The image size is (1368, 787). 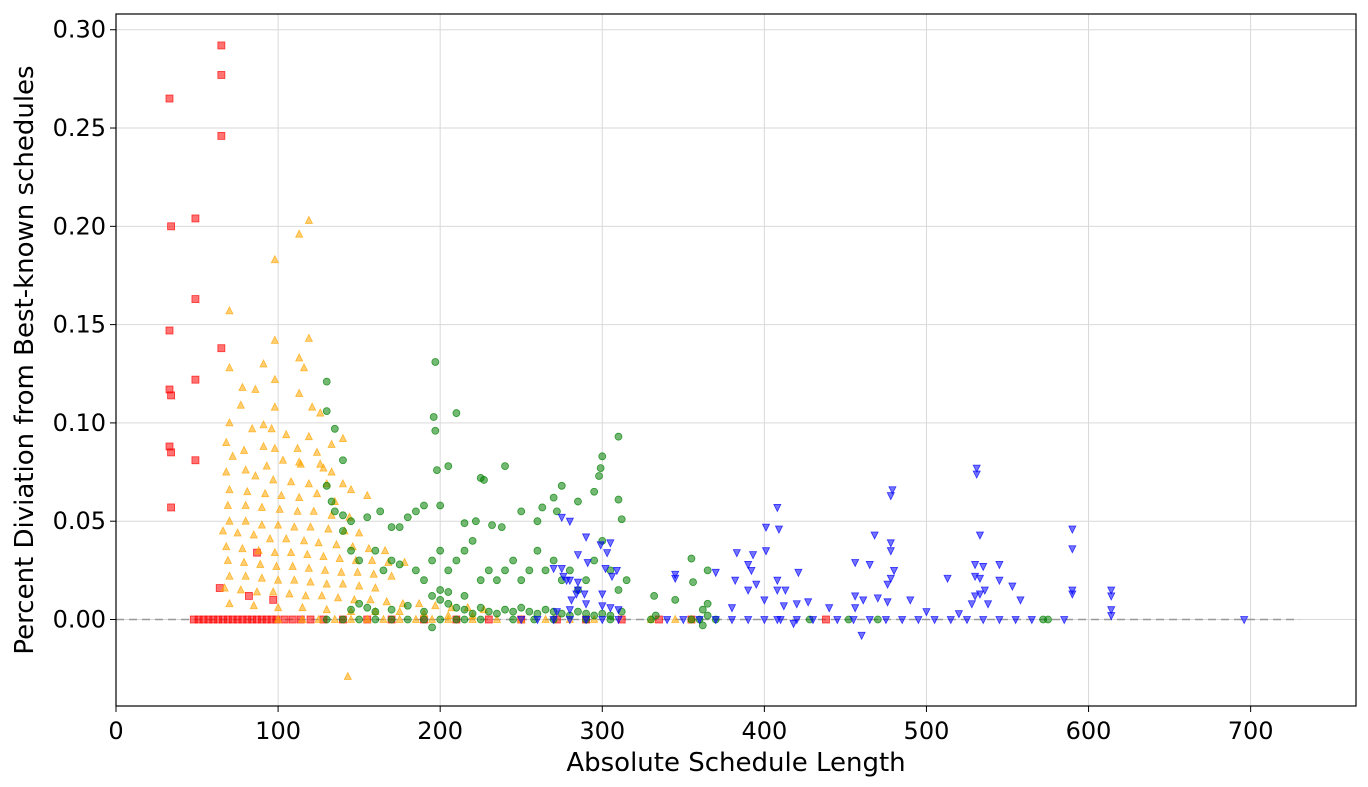 What do you see at coordinates (764, 731) in the screenshot?
I see `x-tick-label: 400` at bounding box center [764, 731].